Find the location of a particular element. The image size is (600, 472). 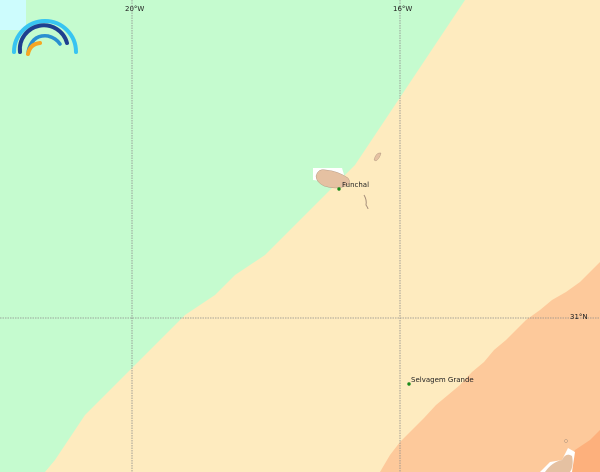

app-logo-icon is located at coordinates (45, 37).